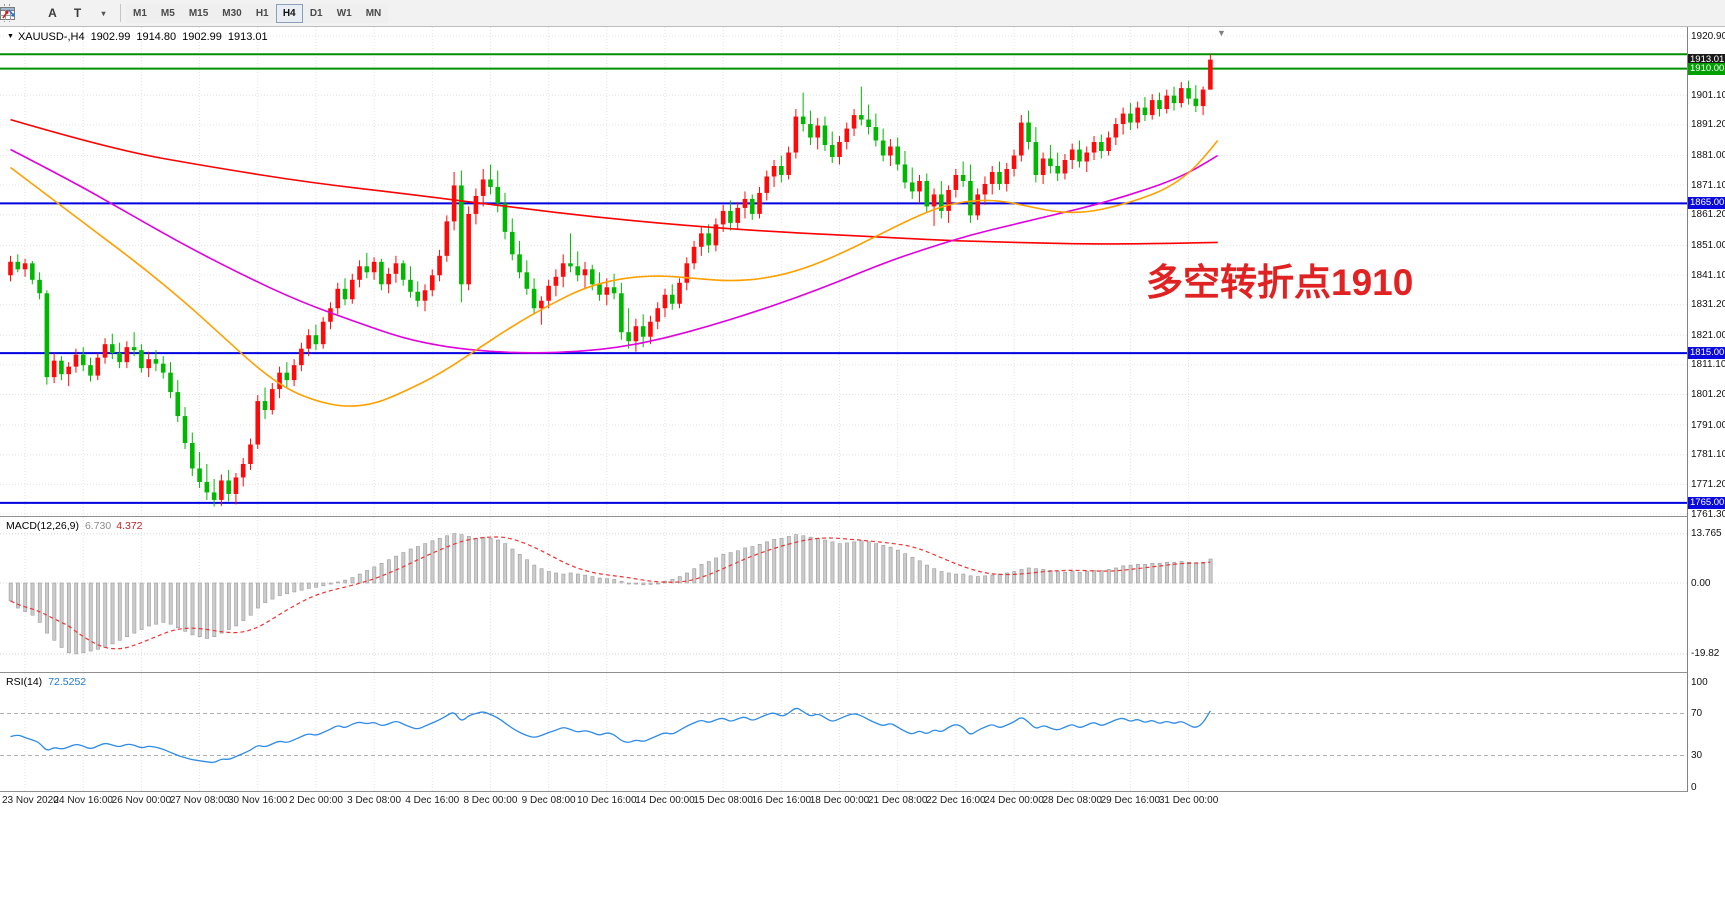  Describe the element at coordinates (30, 800) in the screenshot. I see `time-axis-label: 23 Nov 2020` at that location.